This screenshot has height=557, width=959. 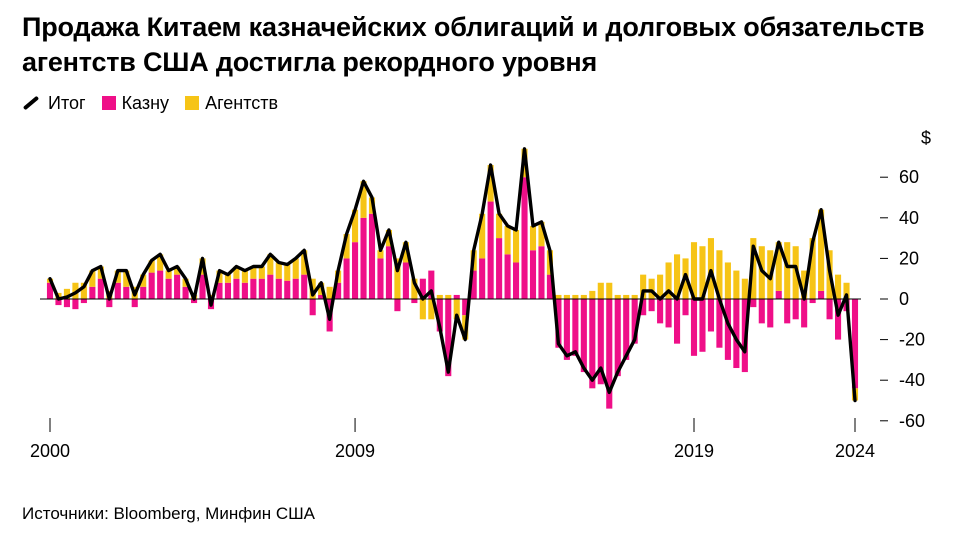 What do you see at coordinates (108, 103) in the screenshot?
I see `legend-swatch-treasury` at bounding box center [108, 103].